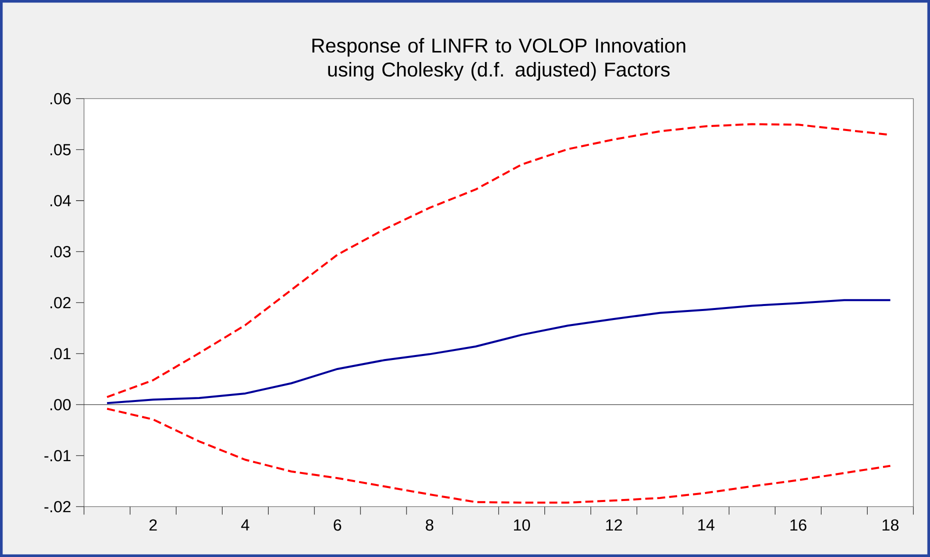 The width and height of the screenshot is (930, 557). Describe the element at coordinates (890, 525) in the screenshot. I see `x-tick-label: 18` at that location.